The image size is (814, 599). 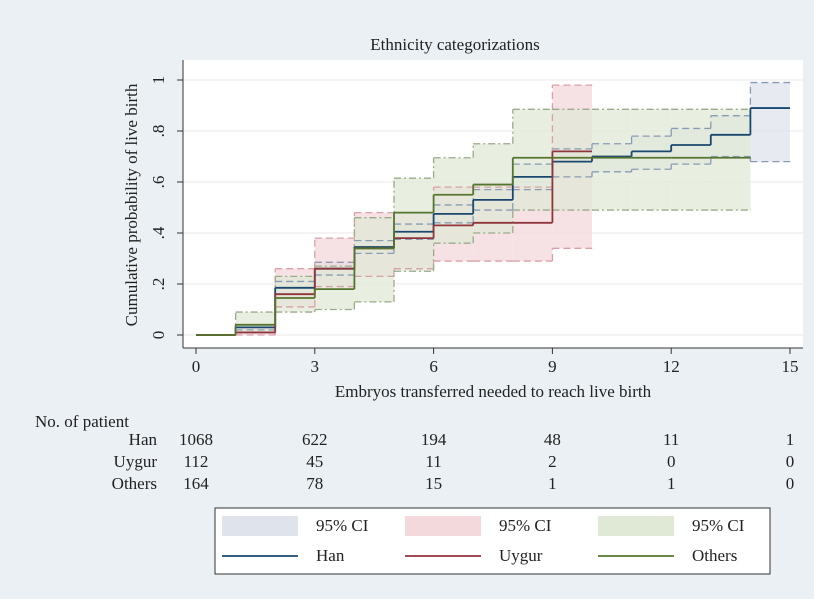 I want to click on risk-row-name: Others, so click(x=134, y=483).